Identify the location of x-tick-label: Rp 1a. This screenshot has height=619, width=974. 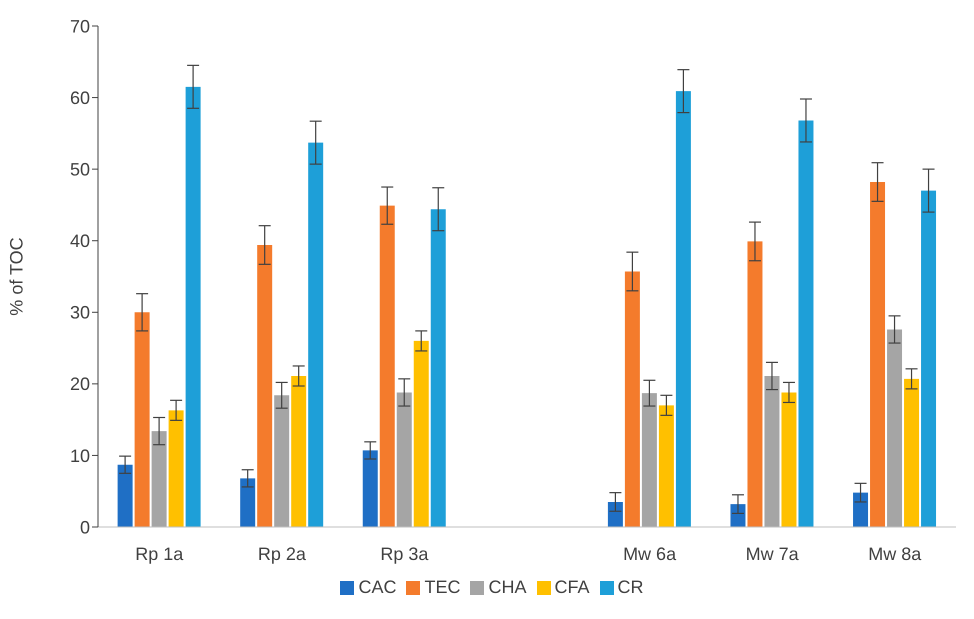
(159, 554).